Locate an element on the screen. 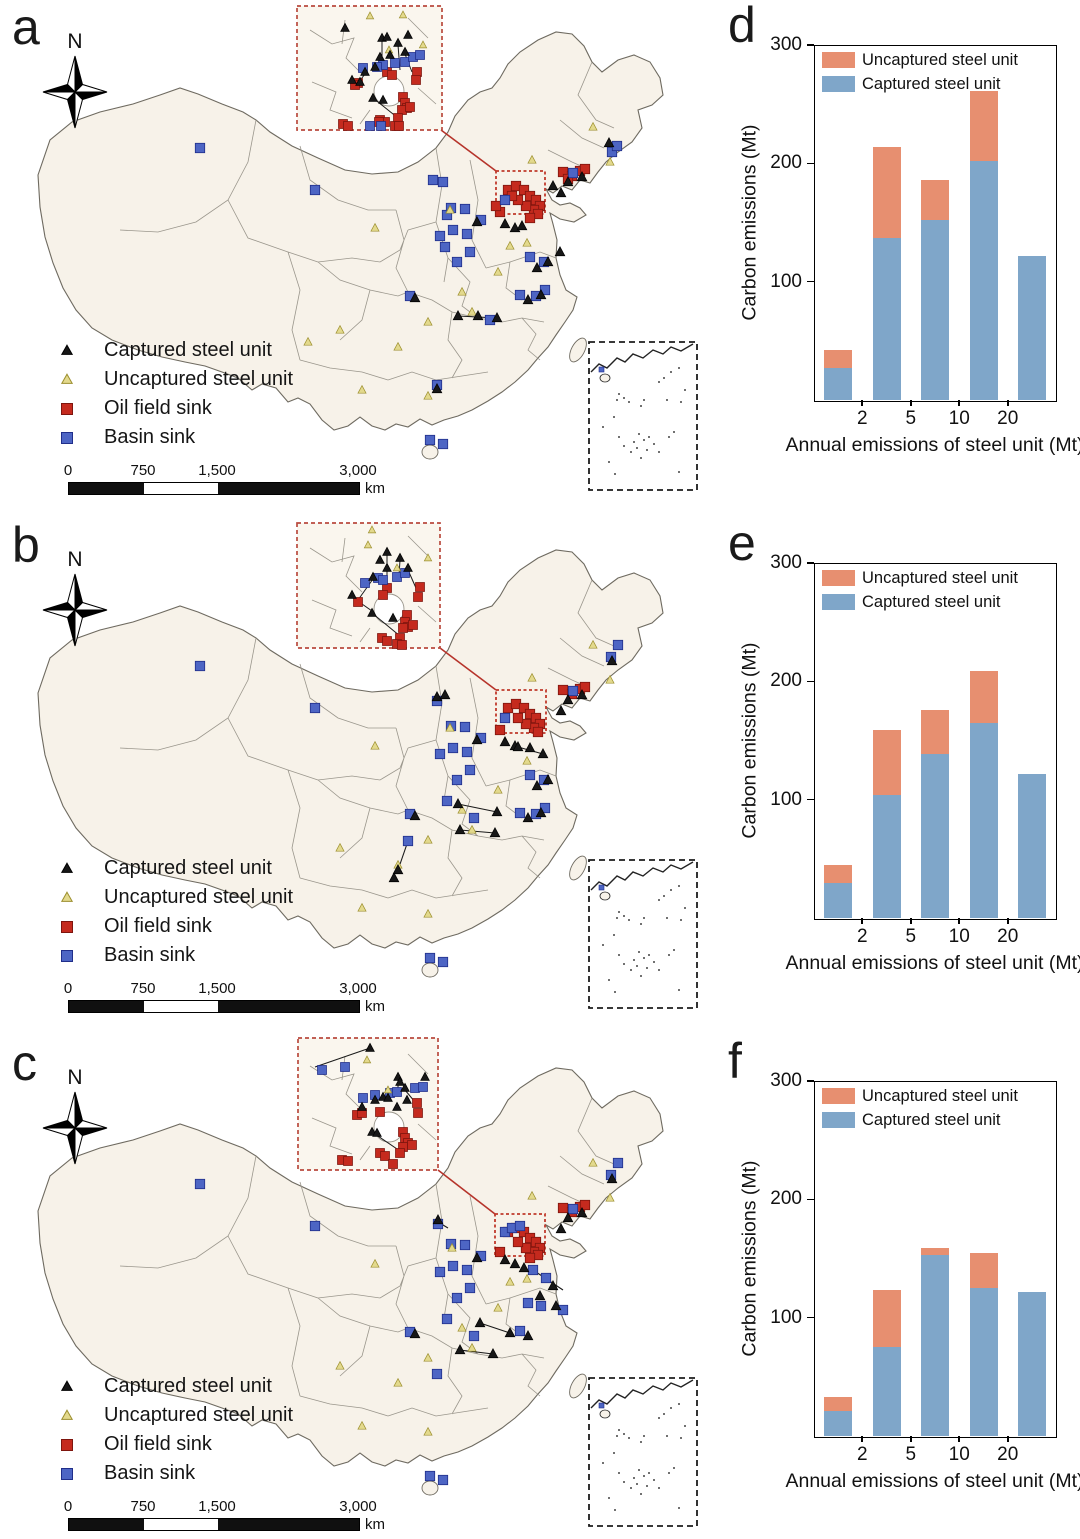 This screenshot has height=1539, width=1080. source-region-box is located at coordinates (521, 711).